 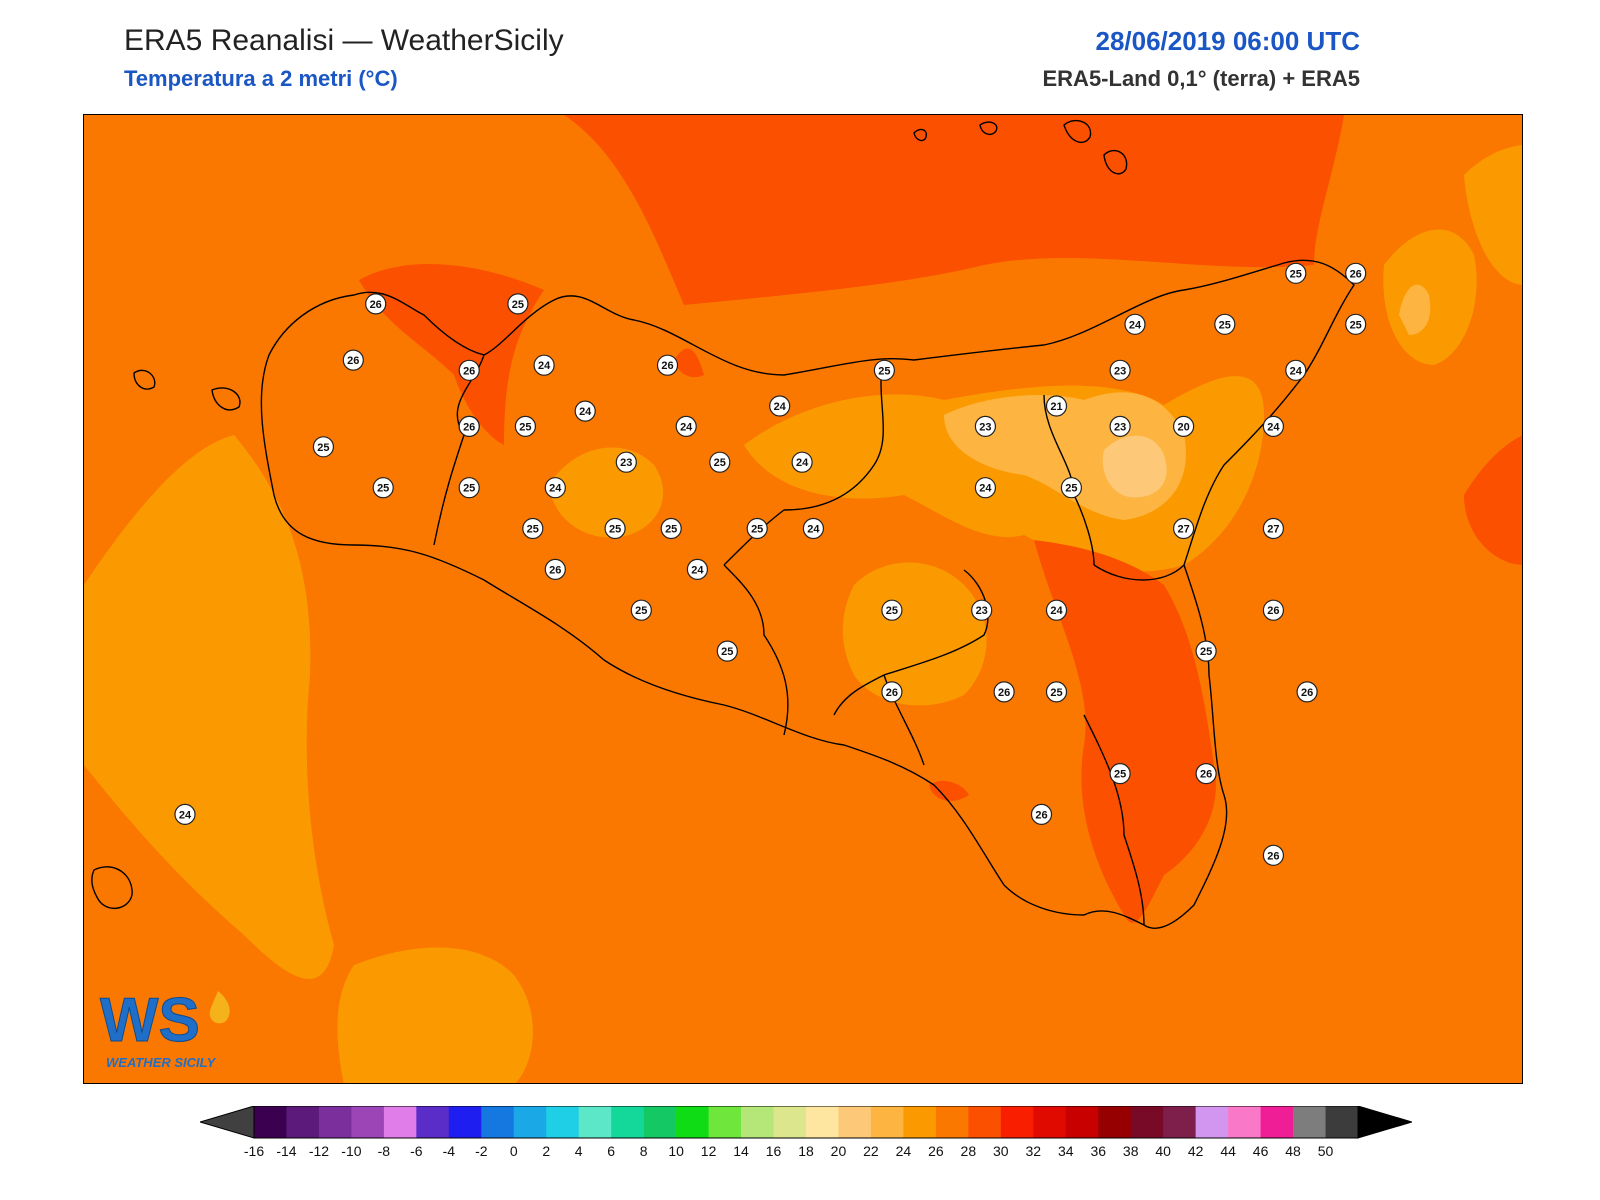 What do you see at coordinates (150, 1020) in the screenshot?
I see `logo-initials: WS` at bounding box center [150, 1020].